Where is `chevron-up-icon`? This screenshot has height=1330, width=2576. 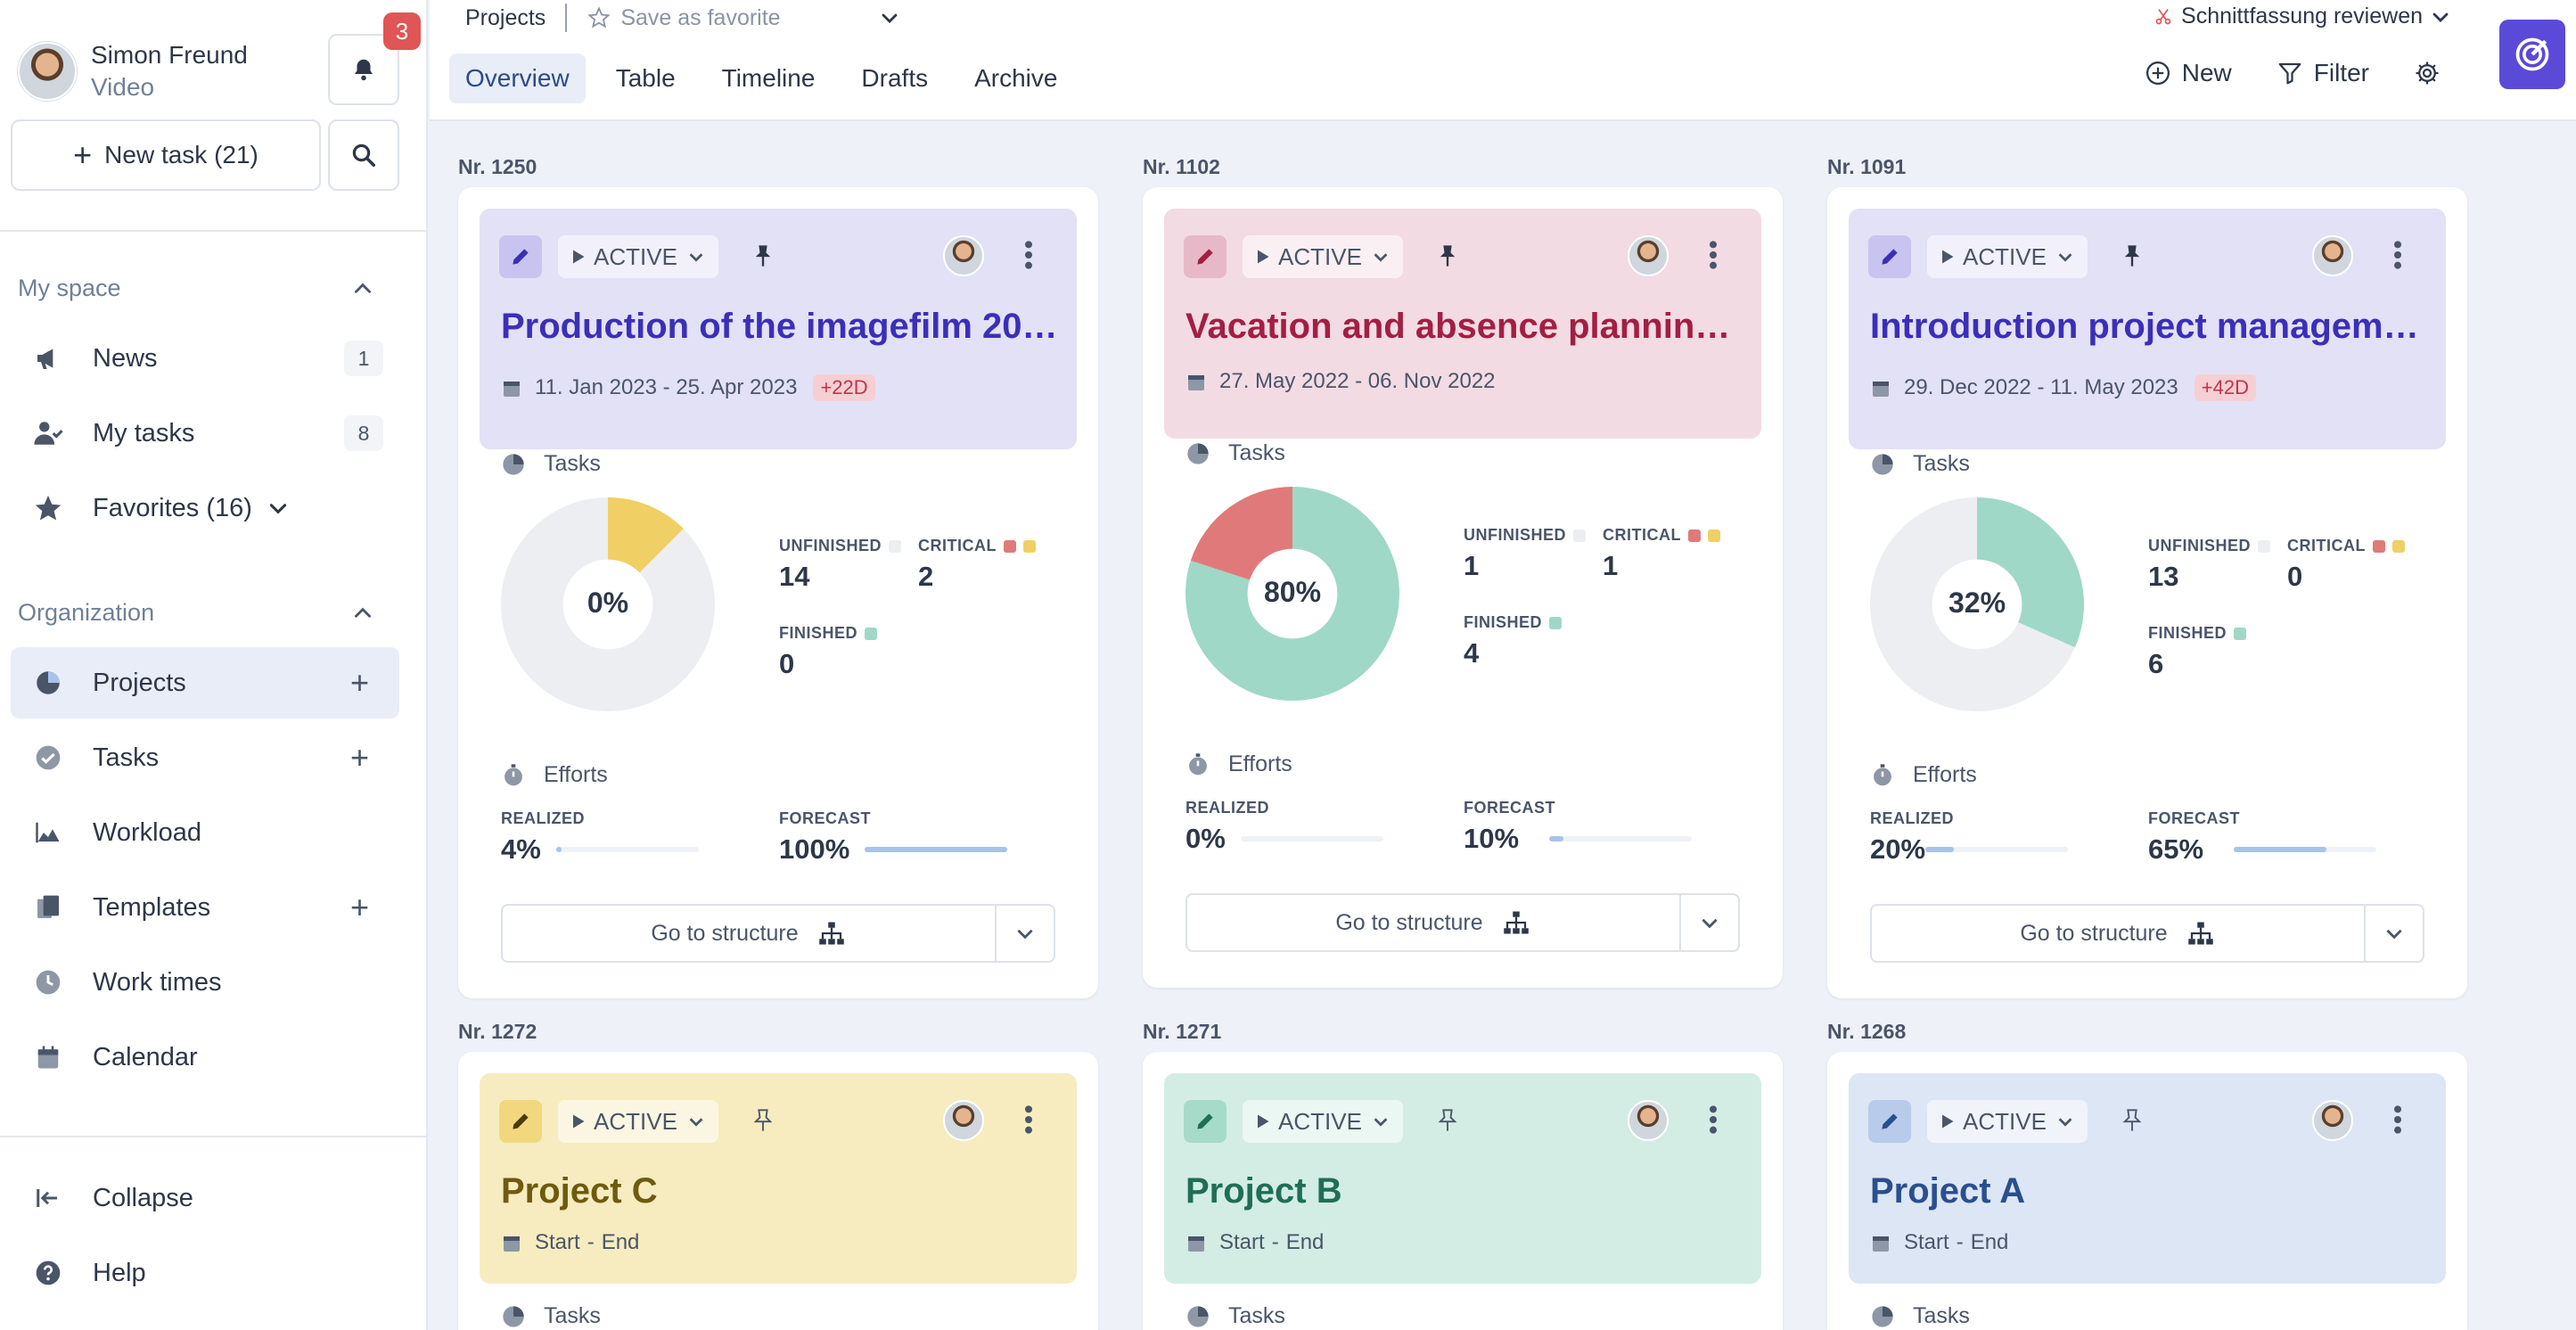 chevron-up-icon is located at coordinates (363, 613).